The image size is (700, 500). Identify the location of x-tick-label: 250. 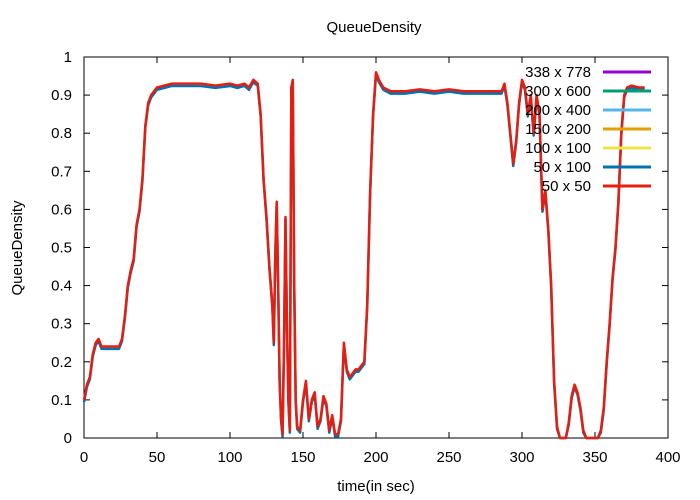
(448, 457).